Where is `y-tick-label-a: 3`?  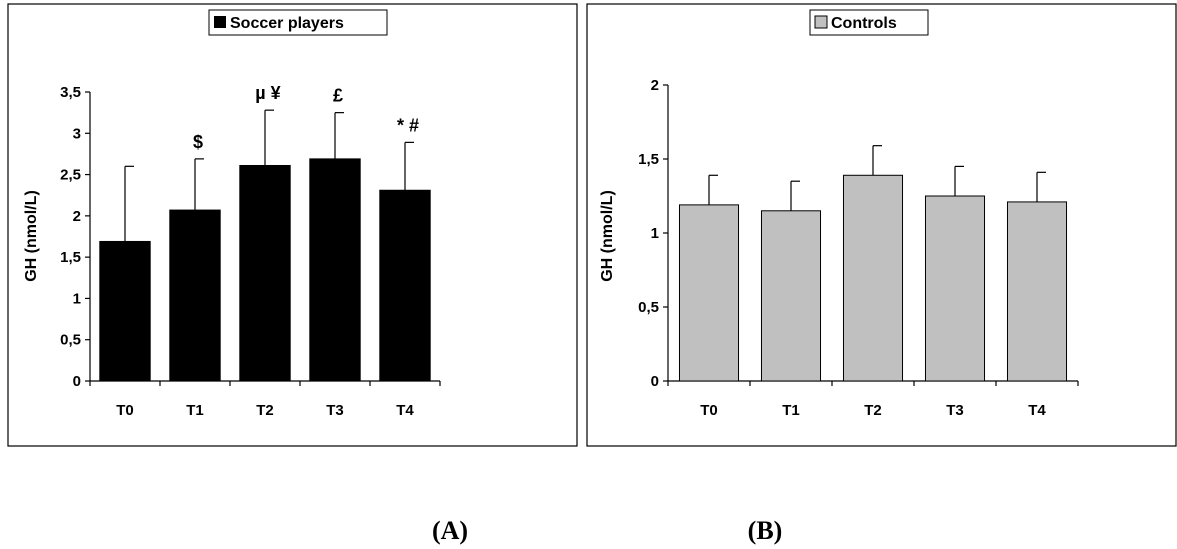 y-tick-label-a: 3 is located at coordinates (77, 133).